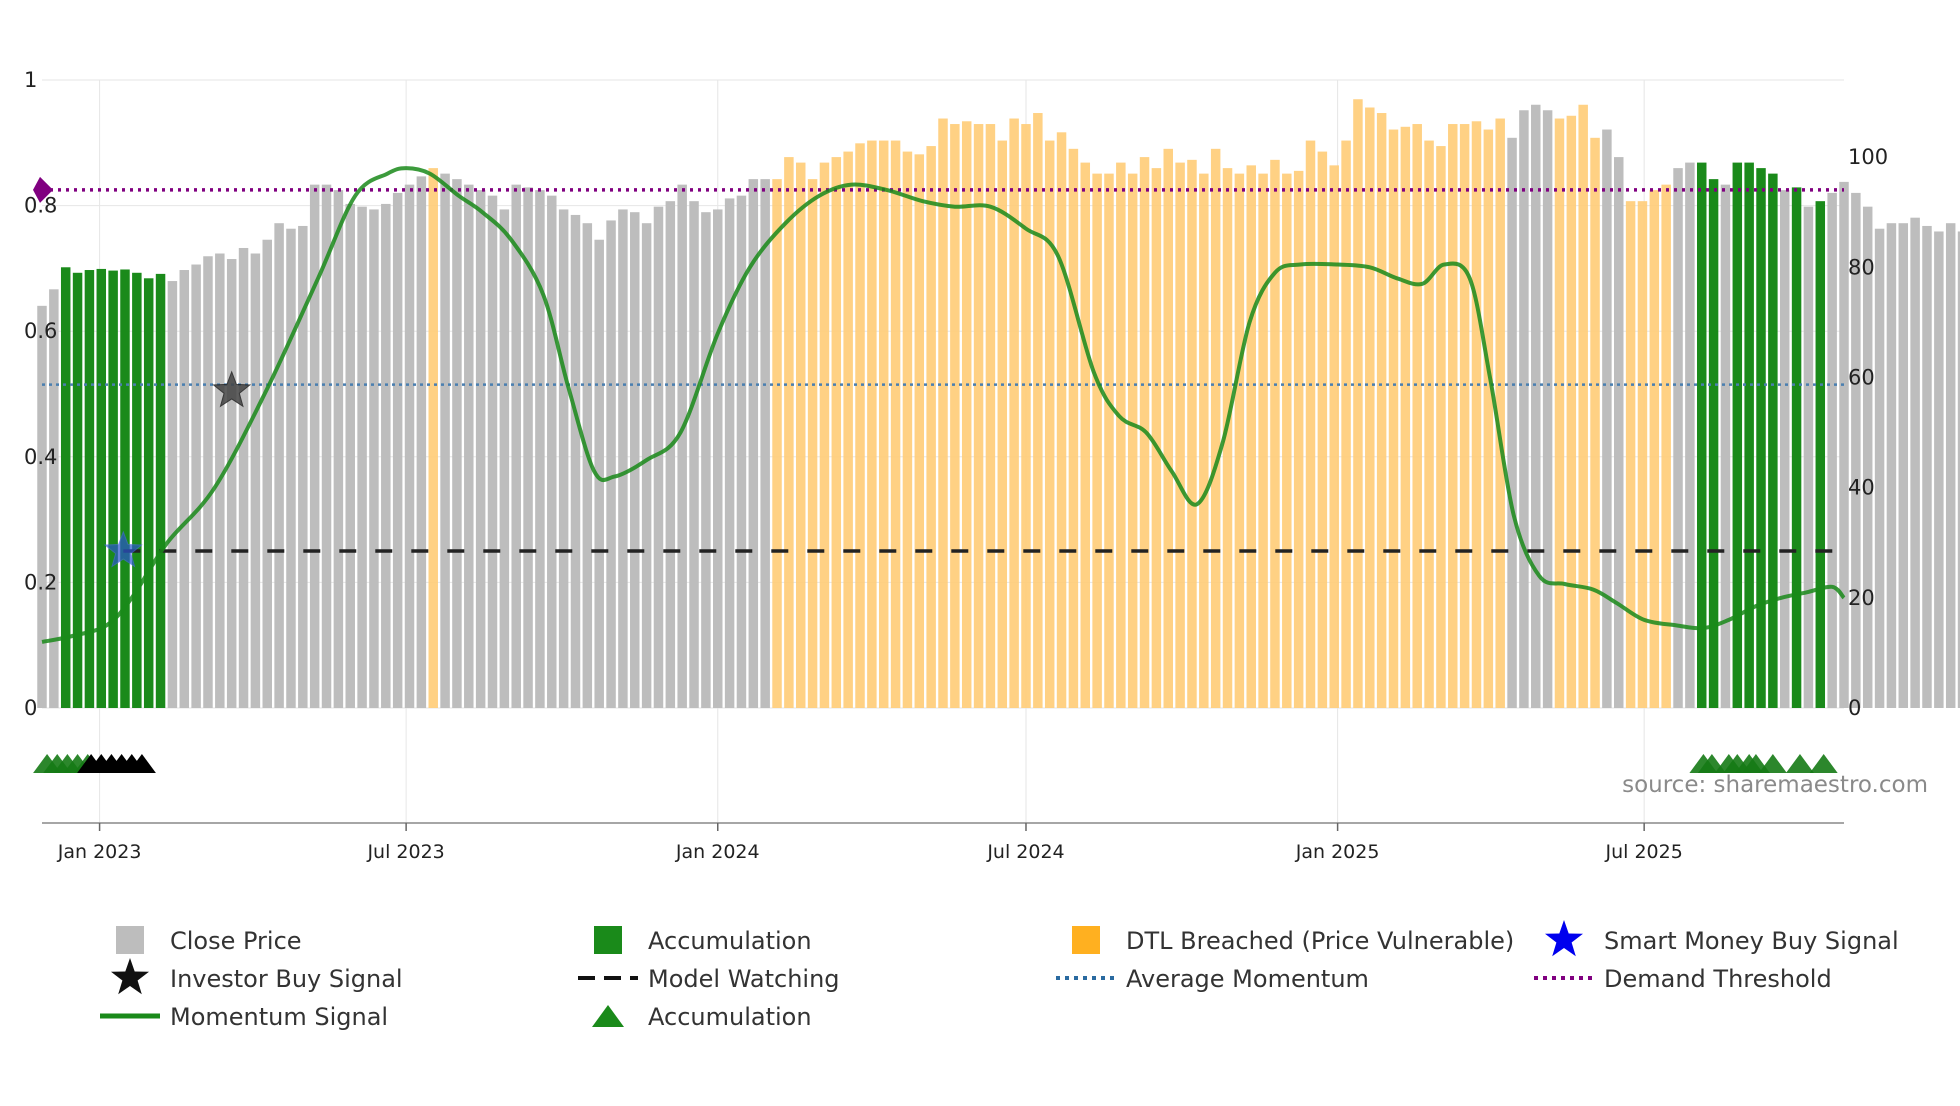 This screenshot has height=1106, width=1960. What do you see at coordinates (43, 189) in the screenshot?
I see `demand-threshold-marker` at bounding box center [43, 189].